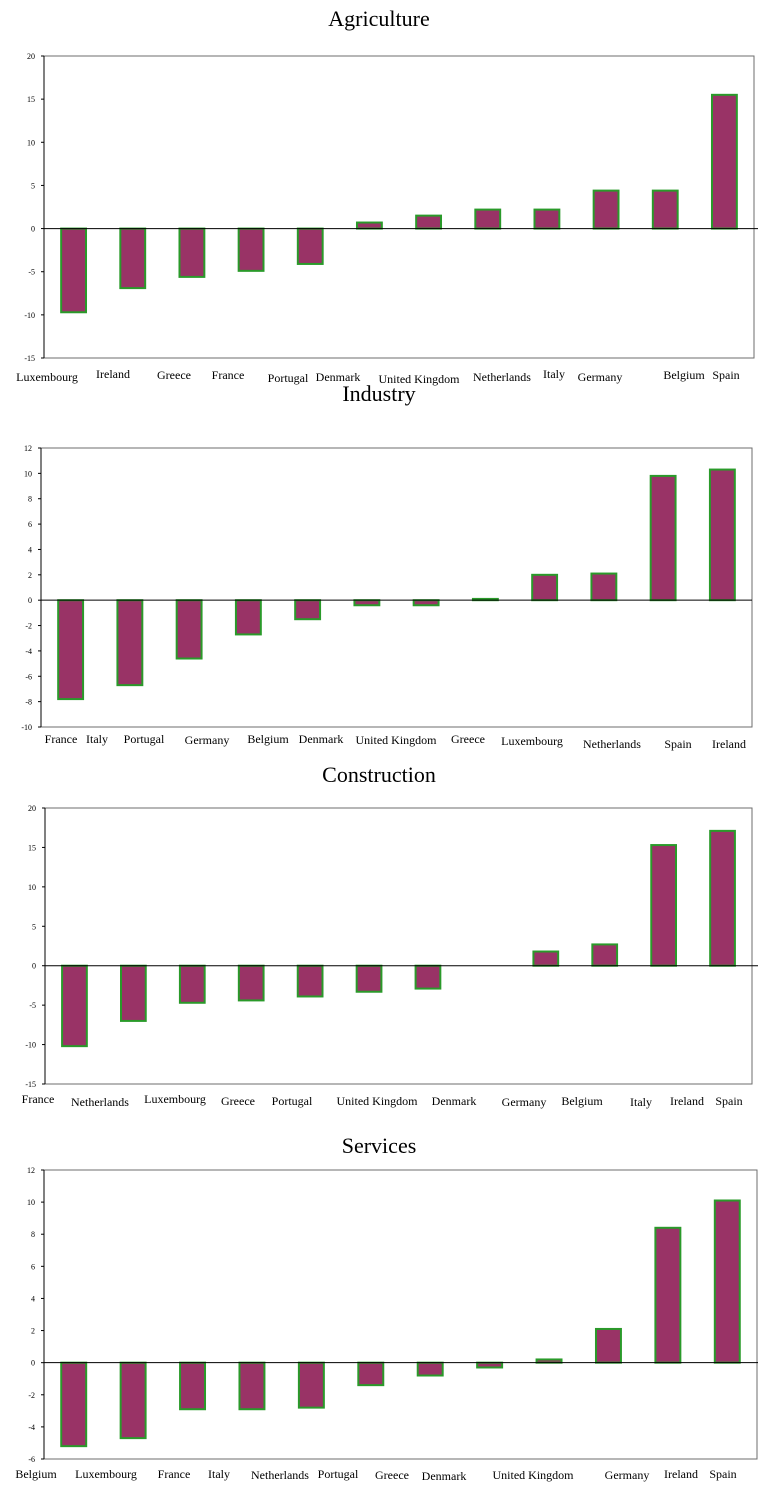 The image size is (758, 1487). I want to click on y-tick-label: -2, so click(31, 1395).